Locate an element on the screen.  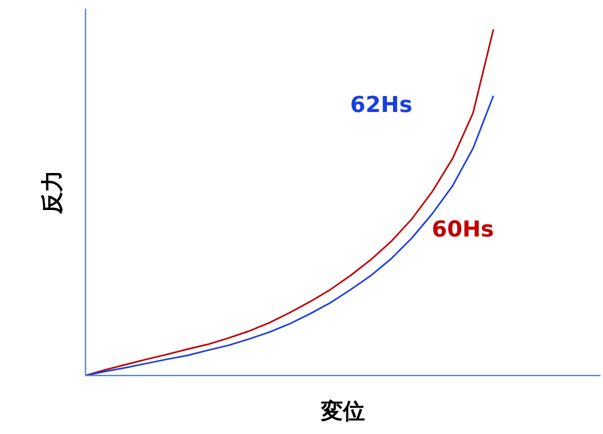
text: 62Hs is located at coordinates (381, 105).